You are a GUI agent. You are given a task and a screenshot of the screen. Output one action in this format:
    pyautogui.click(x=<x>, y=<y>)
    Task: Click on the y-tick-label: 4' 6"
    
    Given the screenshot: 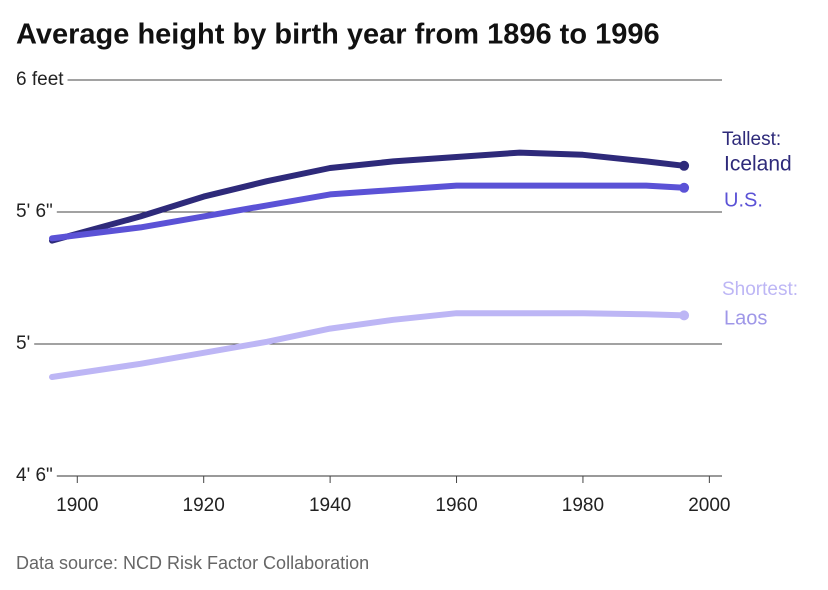 What is the action you would take?
    pyautogui.click(x=34, y=475)
    